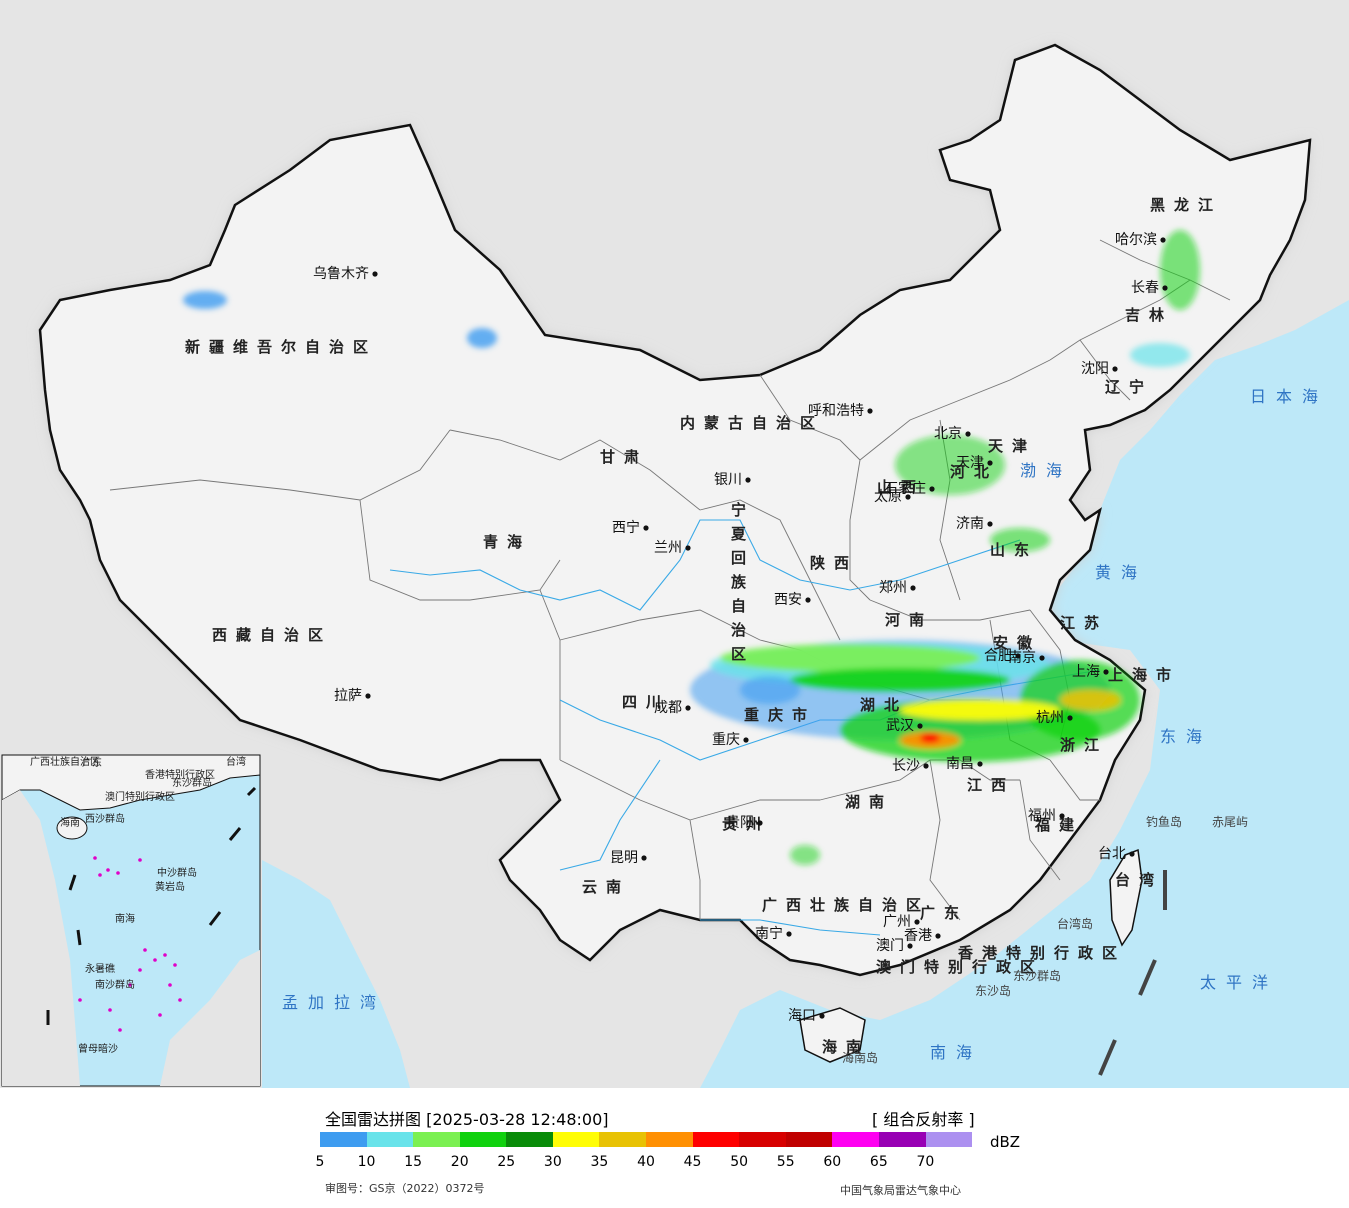 This screenshot has width=1349, height=1208. I want to click on inset-mainland, so click(131, 782).